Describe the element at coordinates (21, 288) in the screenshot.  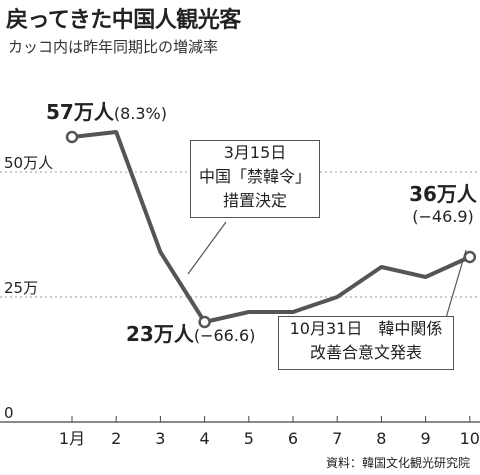
I see `y-tick-label: 25万` at that location.